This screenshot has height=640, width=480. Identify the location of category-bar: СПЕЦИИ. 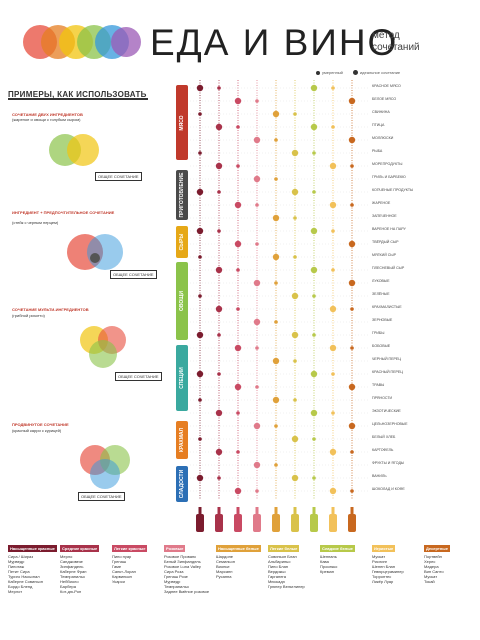
(182, 378).